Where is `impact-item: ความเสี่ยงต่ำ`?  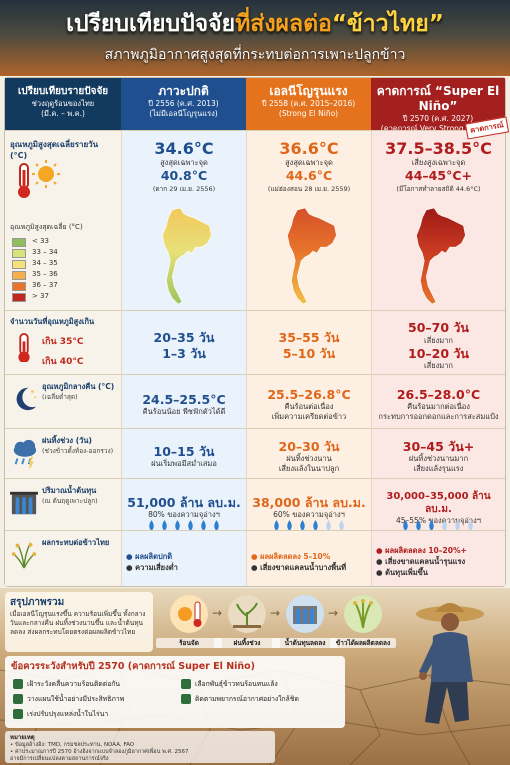 impact-item: ความเสี่ยงต่ำ is located at coordinates (184, 567).